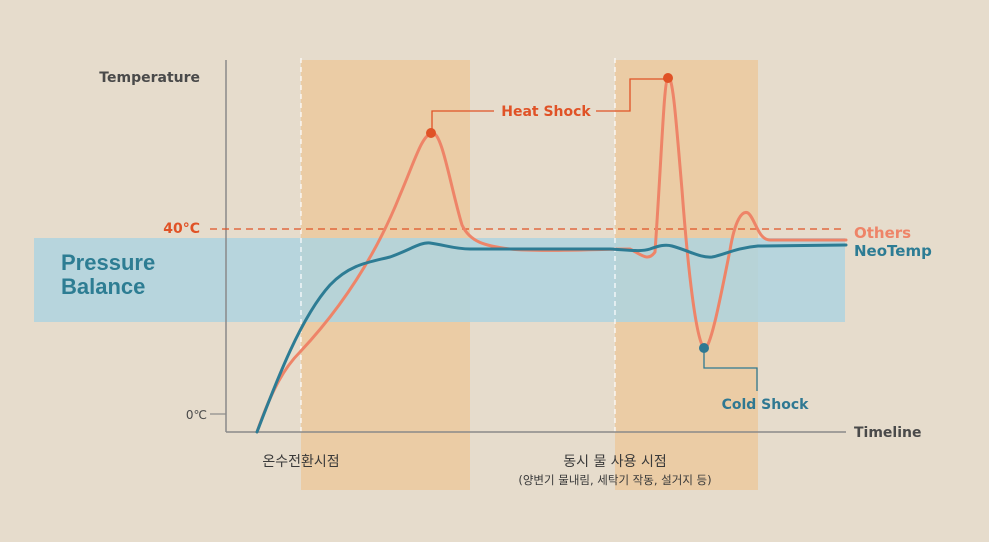 The image size is (989, 542). I want to click on y-axis-label: Temperature, so click(149, 78).